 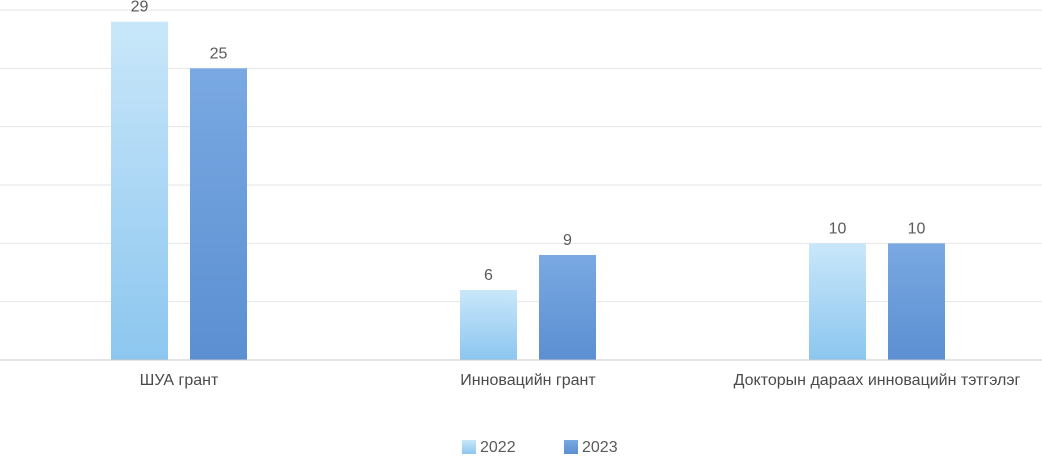 What do you see at coordinates (567, 240) in the screenshot?
I see `value-label: 9` at bounding box center [567, 240].